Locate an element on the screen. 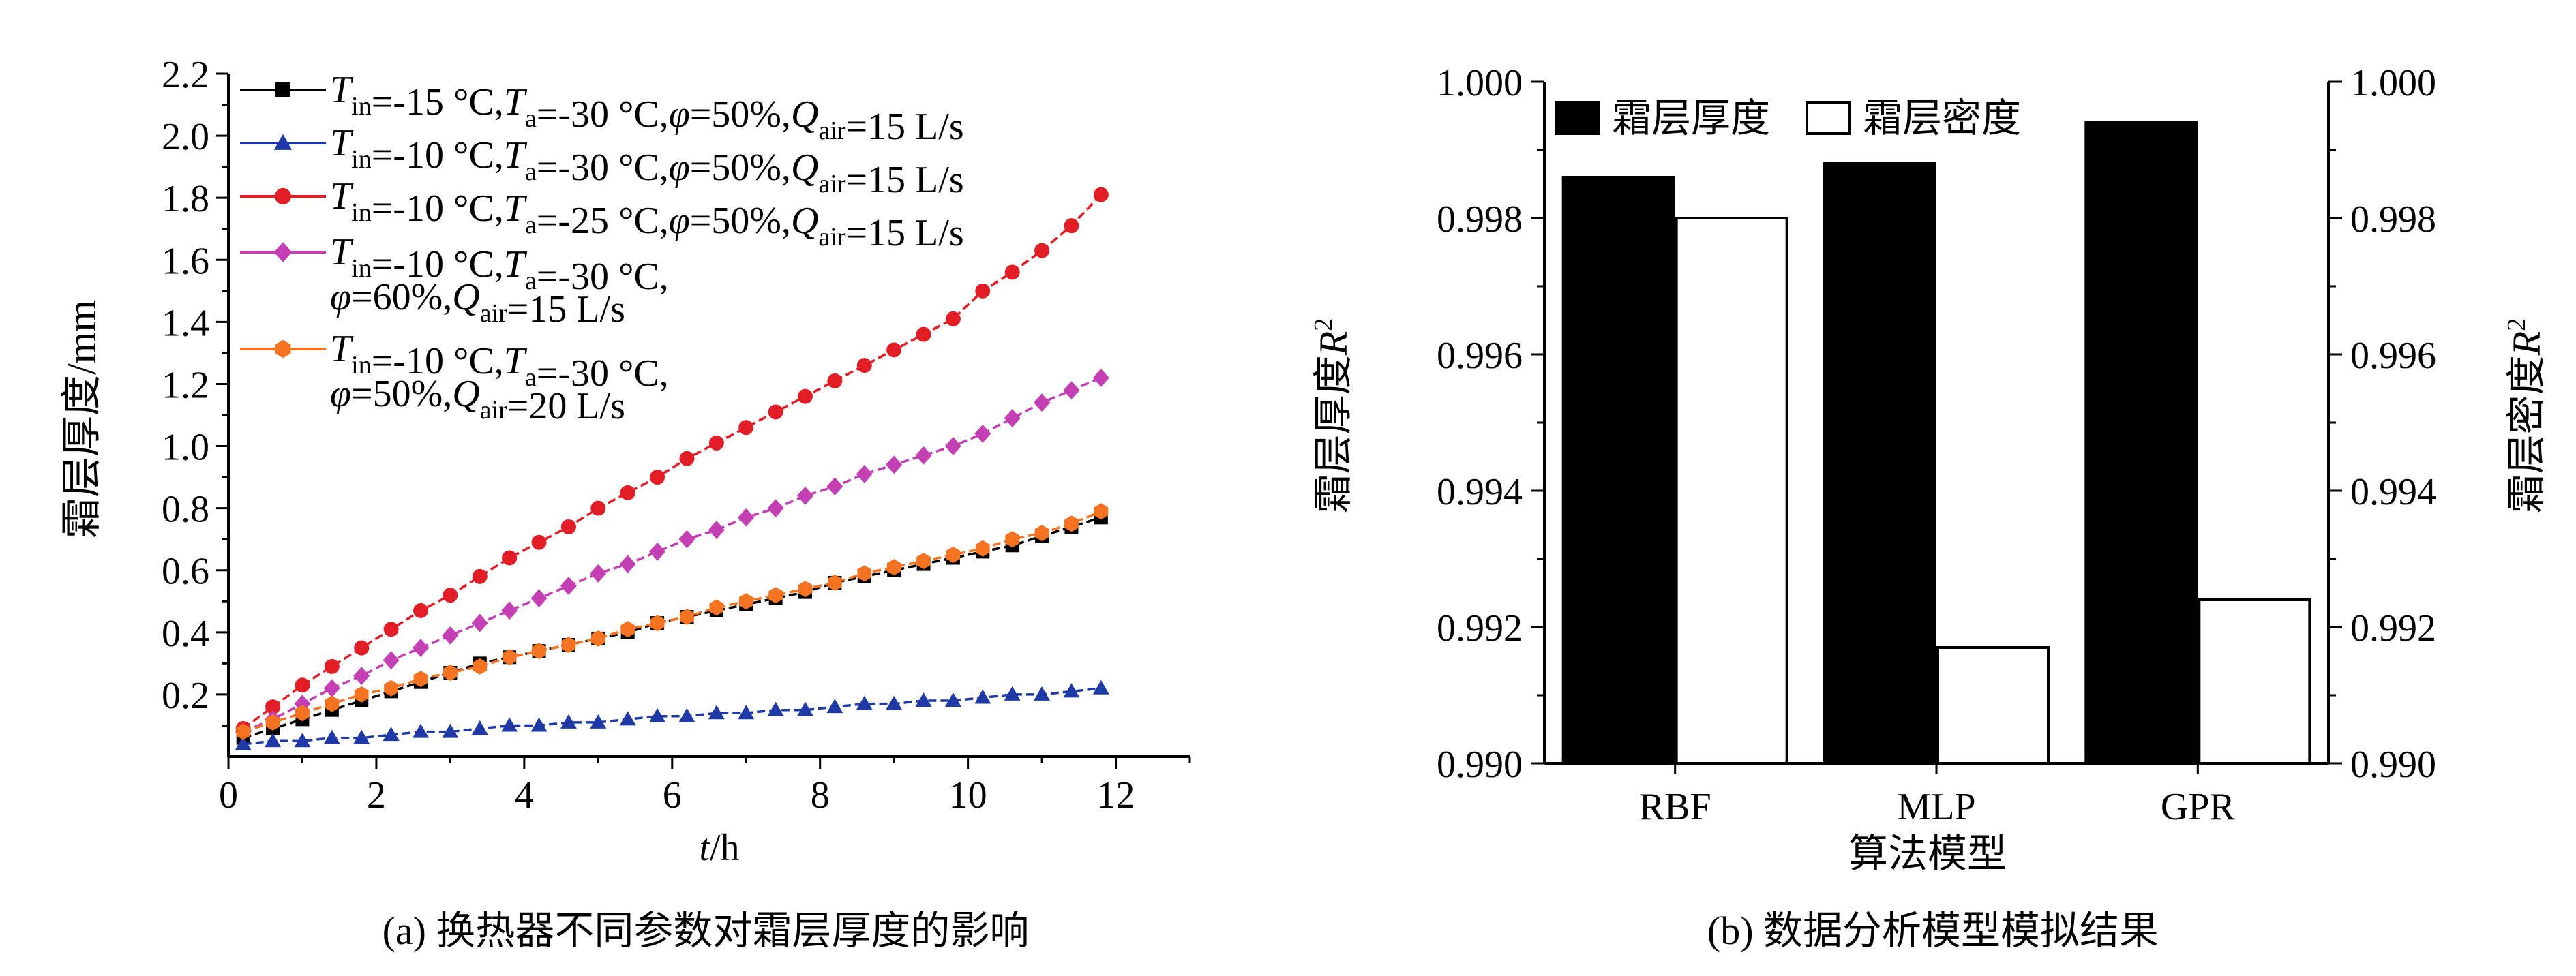 This screenshot has width=2576, height=976. legend-entry-5: Tin=-10 °C,Ta=-30 °C,φ=50%,Qair=20 L/s is located at coordinates (455, 377).